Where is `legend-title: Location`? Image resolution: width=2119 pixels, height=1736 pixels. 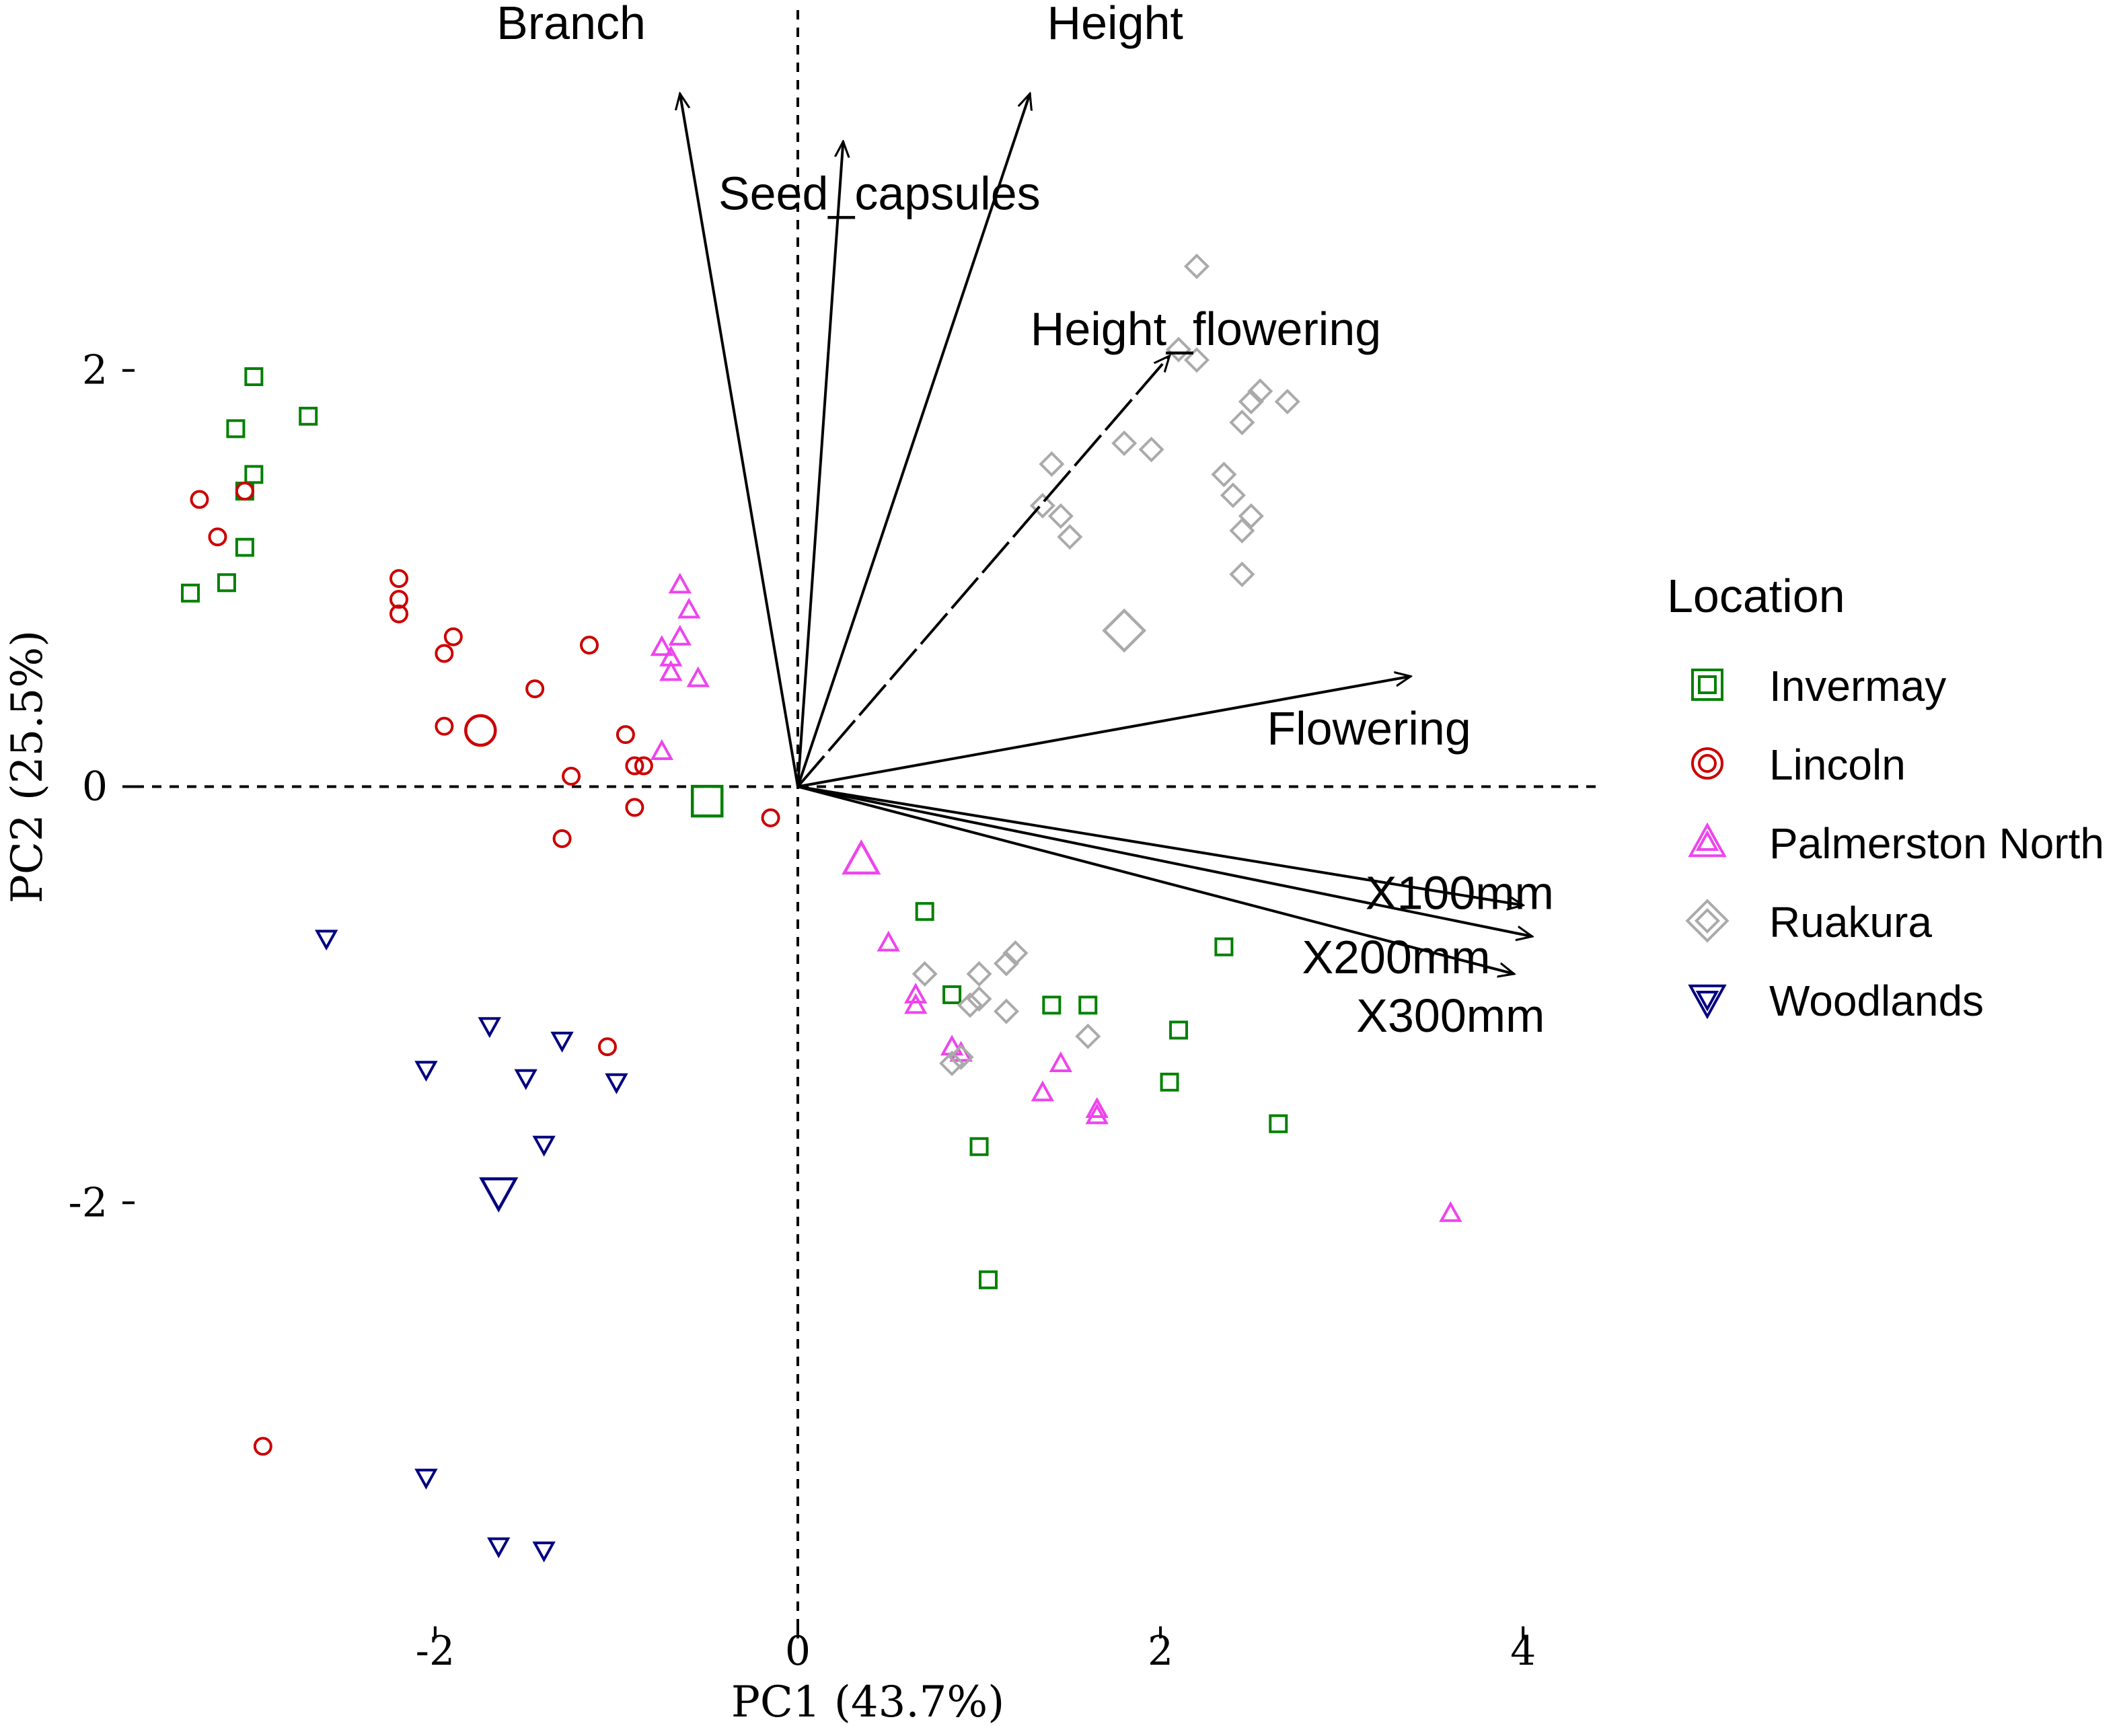
legend-title: Location is located at coordinates (1756, 596).